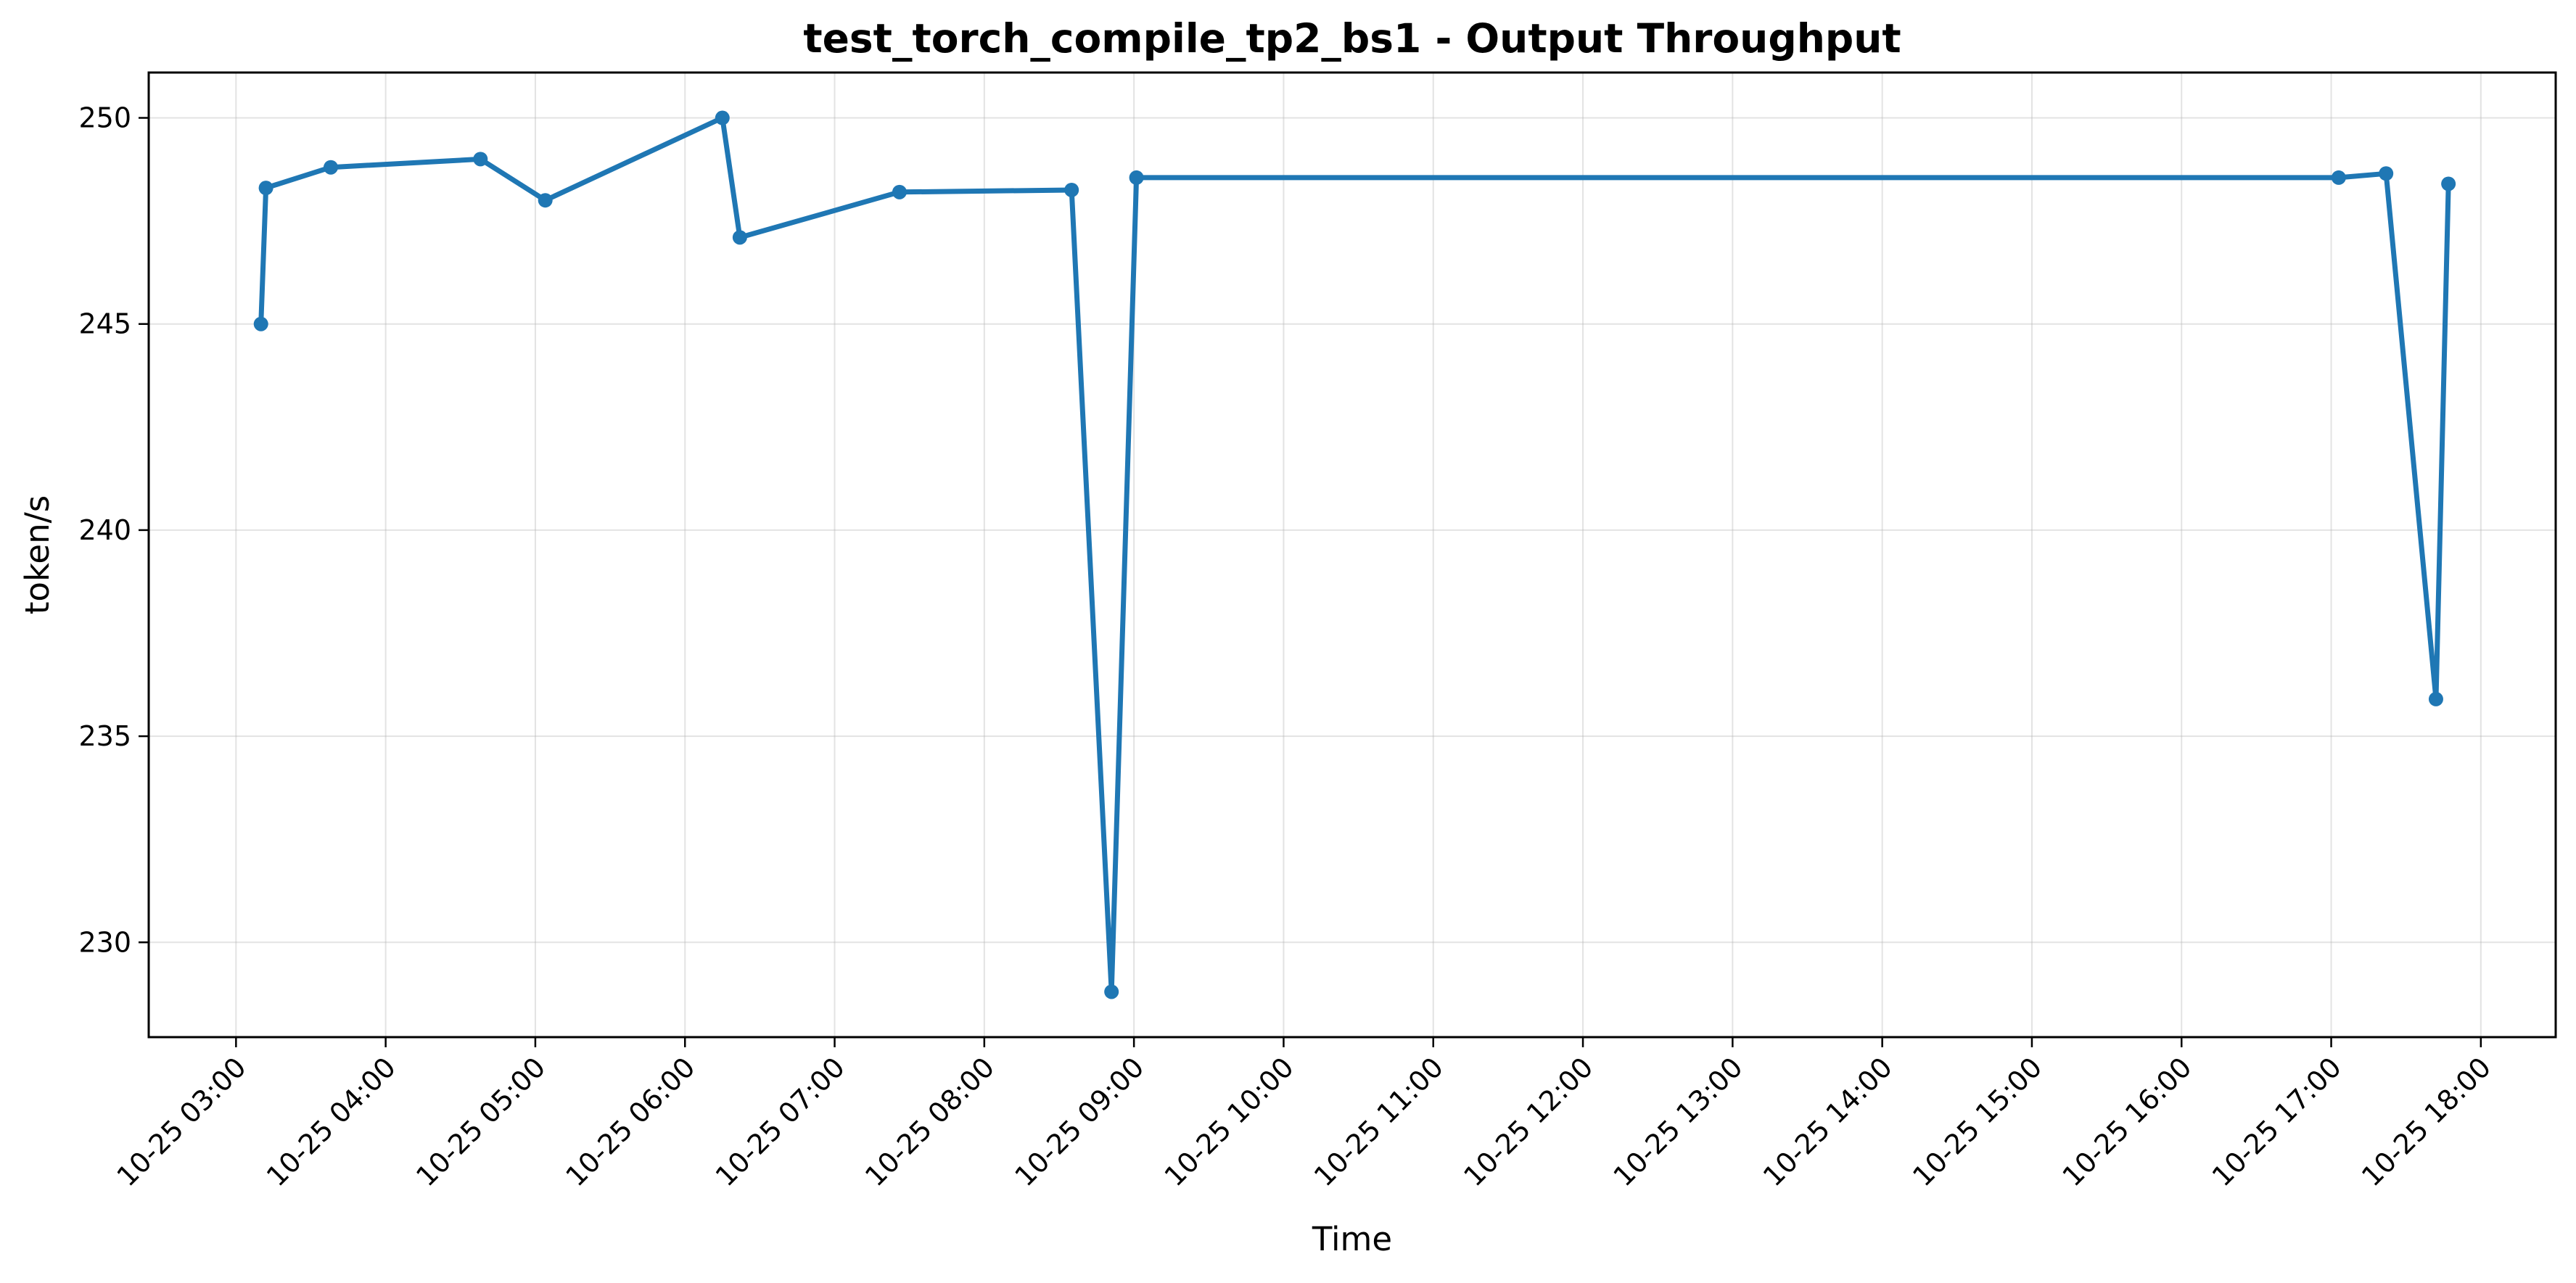  I want to click on x-tick-label: 10-25 17:00, so click(2276, 1121).